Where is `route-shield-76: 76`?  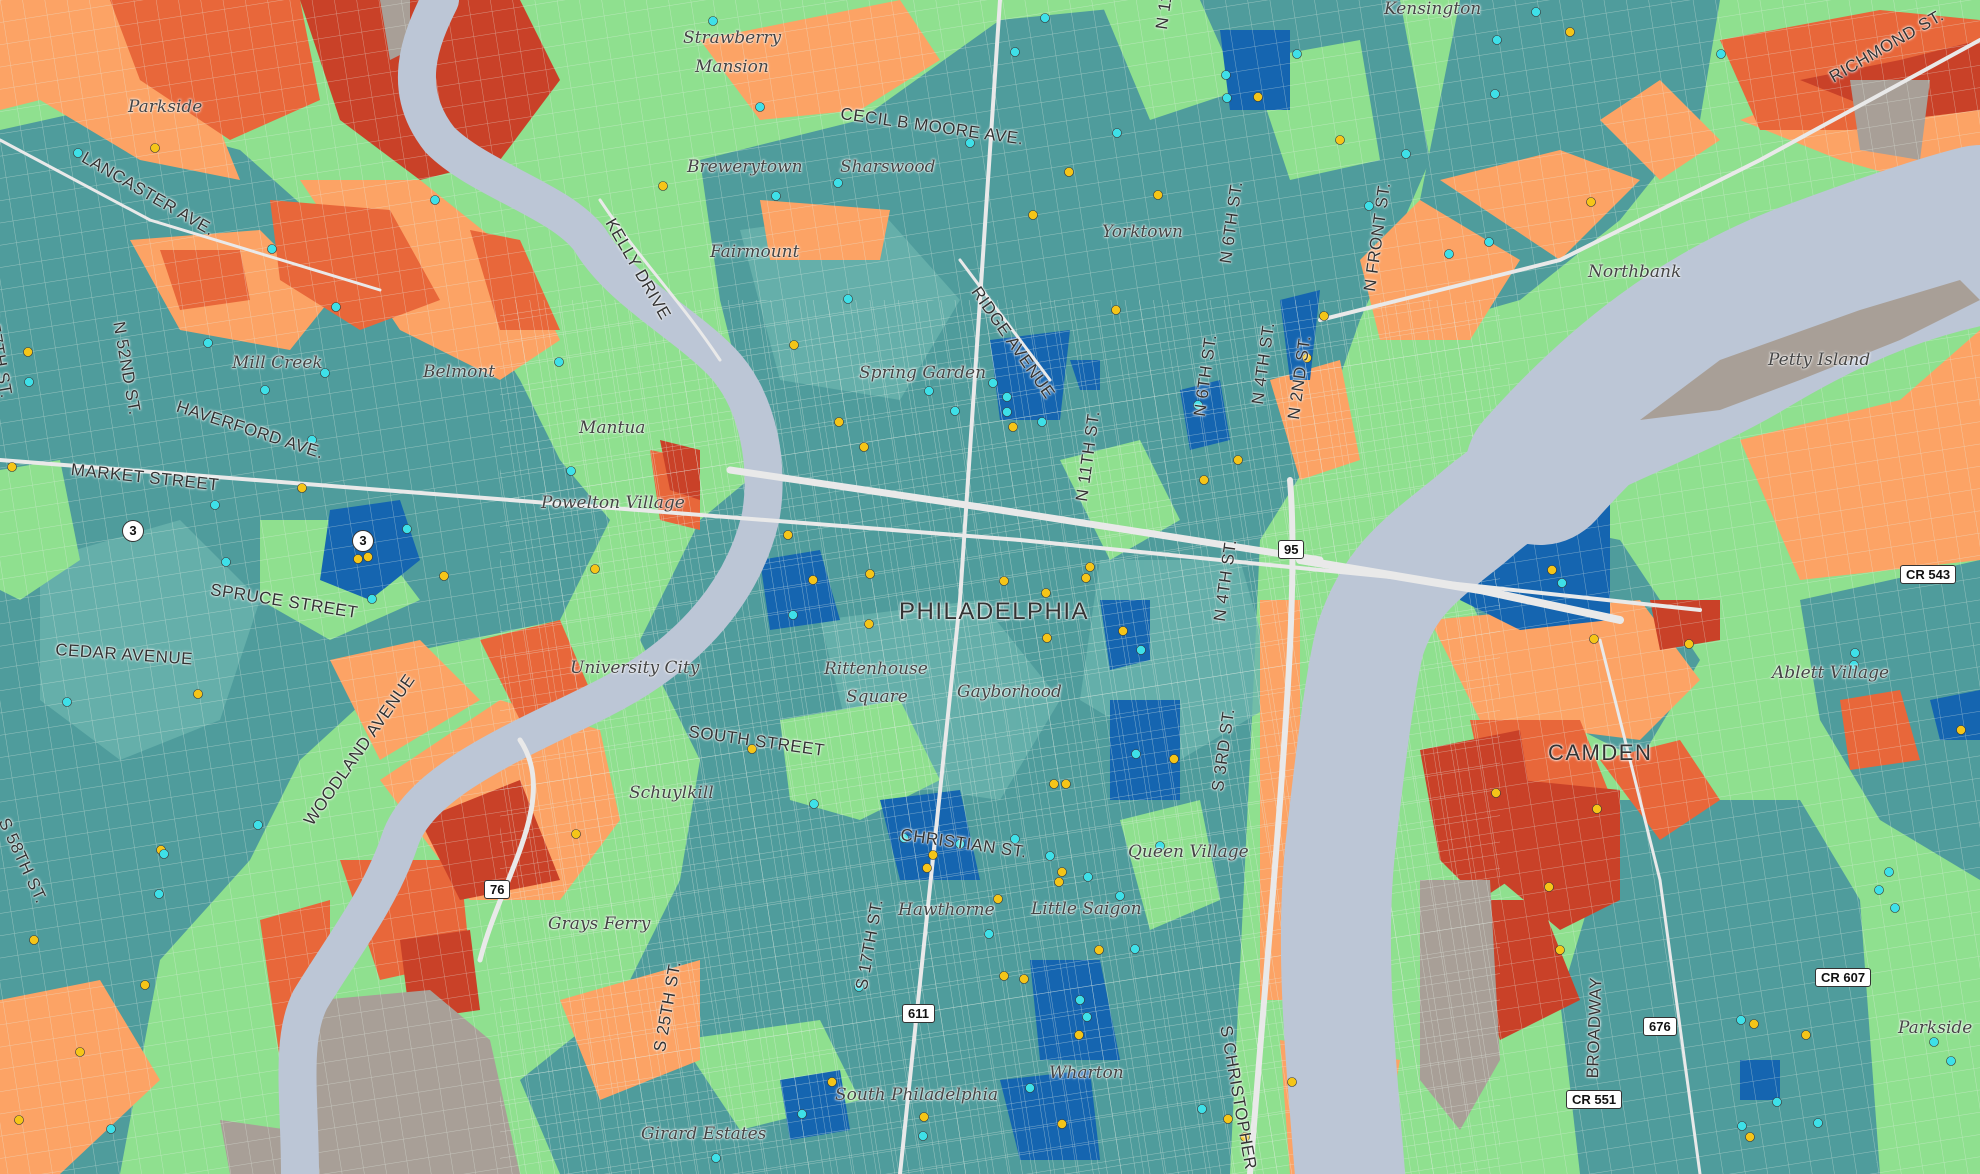
route-shield-76: 76 is located at coordinates (497, 889).